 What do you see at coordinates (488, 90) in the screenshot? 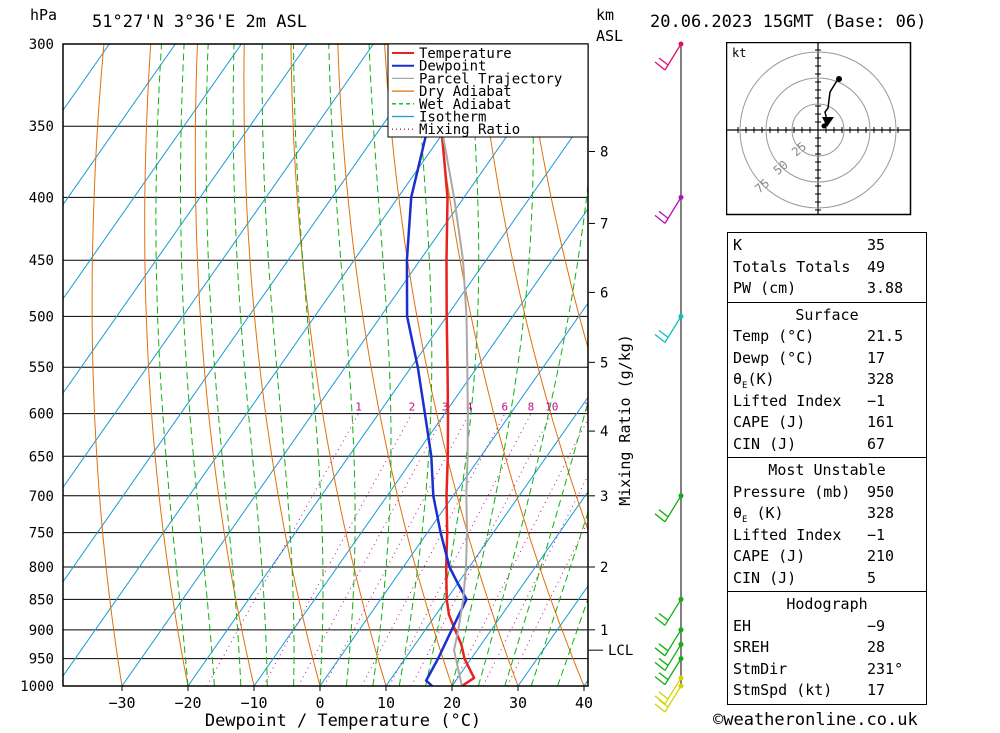
I see `legend-box` at bounding box center [488, 90].